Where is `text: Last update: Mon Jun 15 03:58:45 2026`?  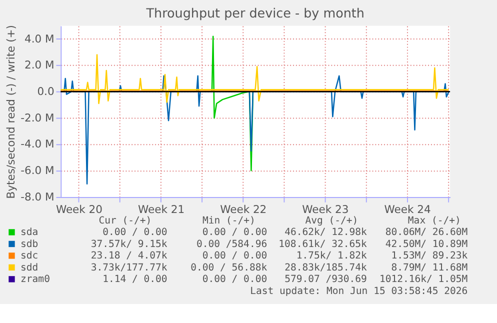 text: Last update: Mon Jun 15 03:58:45 2026 is located at coordinates (359, 291).